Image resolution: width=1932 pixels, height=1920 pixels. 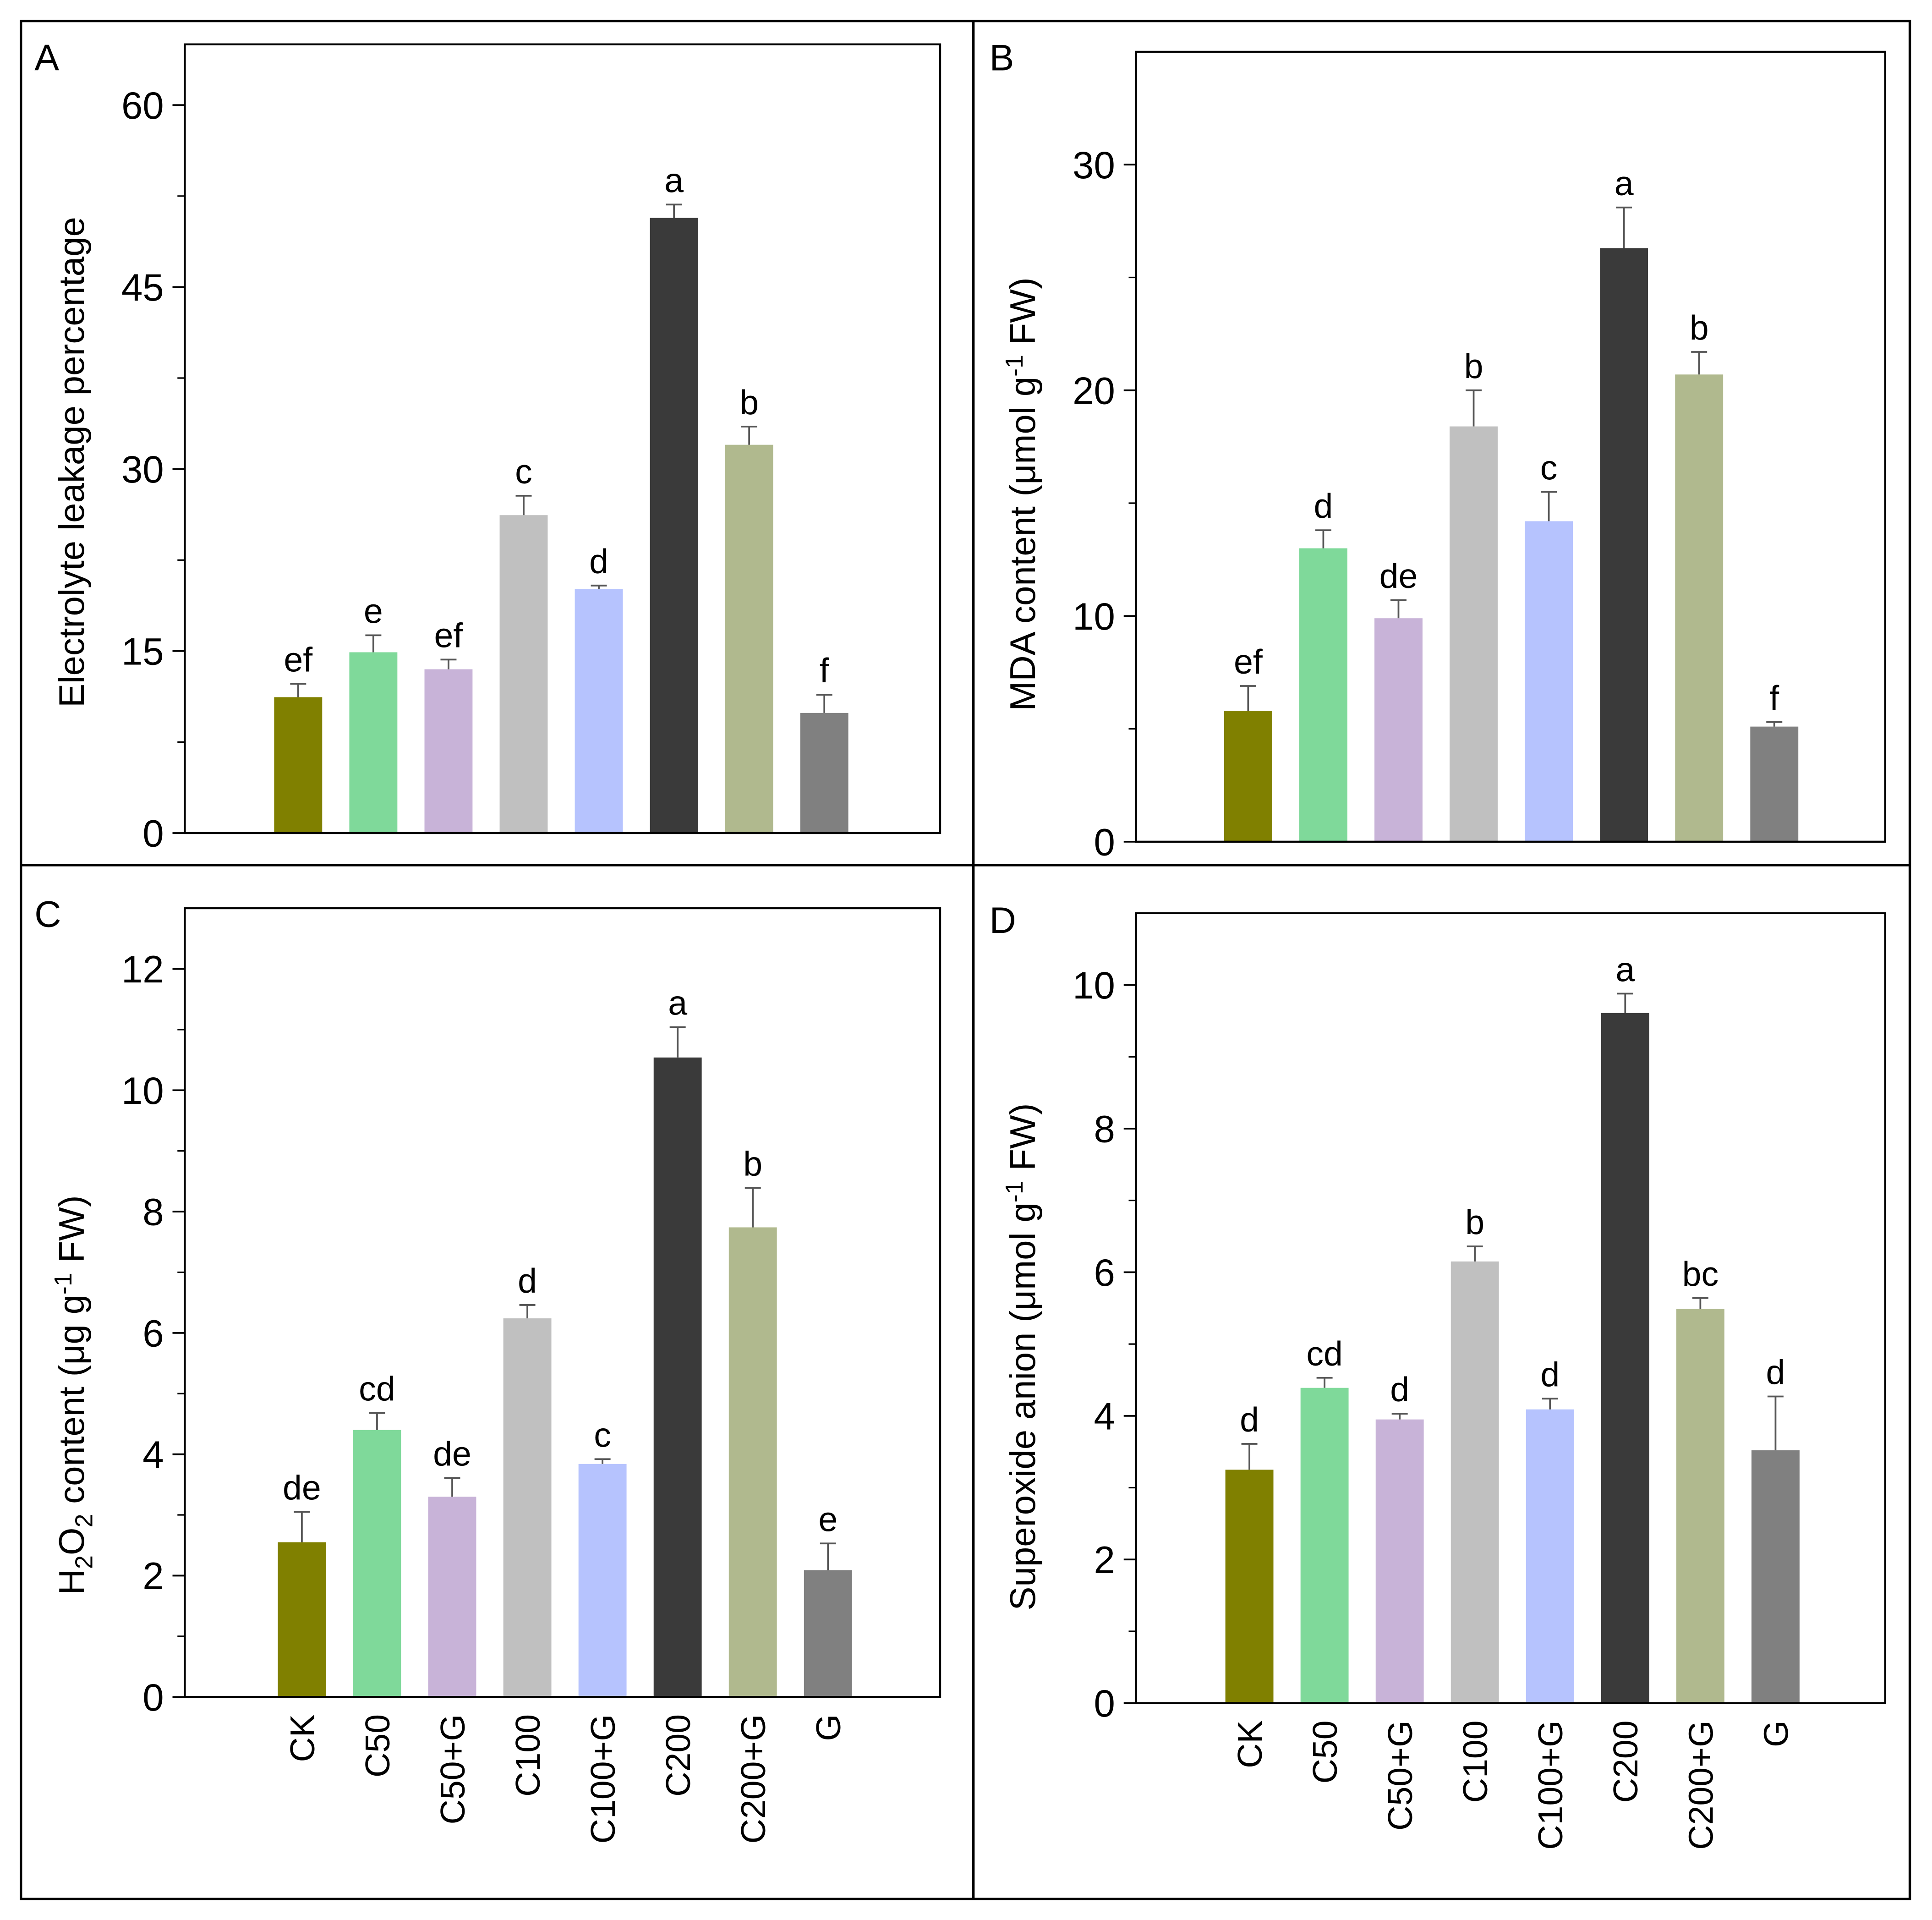 What do you see at coordinates (84, 1521) in the screenshot?
I see `y-axis-title-part: 2` at bounding box center [84, 1521].